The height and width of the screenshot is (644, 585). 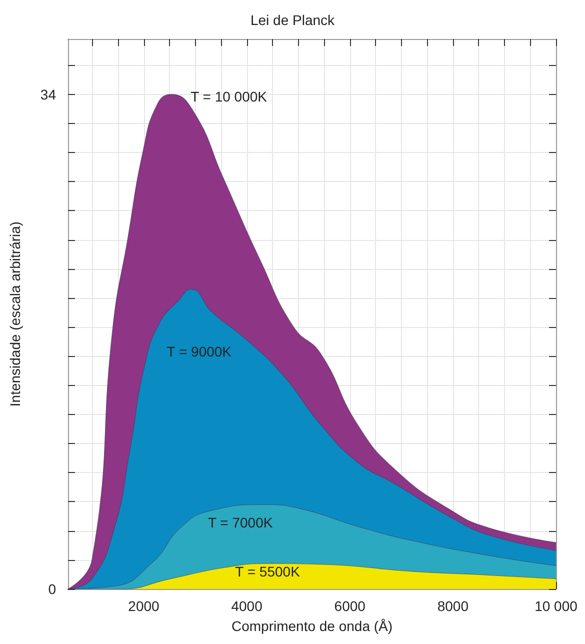 What do you see at coordinates (268, 572) in the screenshot?
I see `series-label: T = 5500K` at bounding box center [268, 572].